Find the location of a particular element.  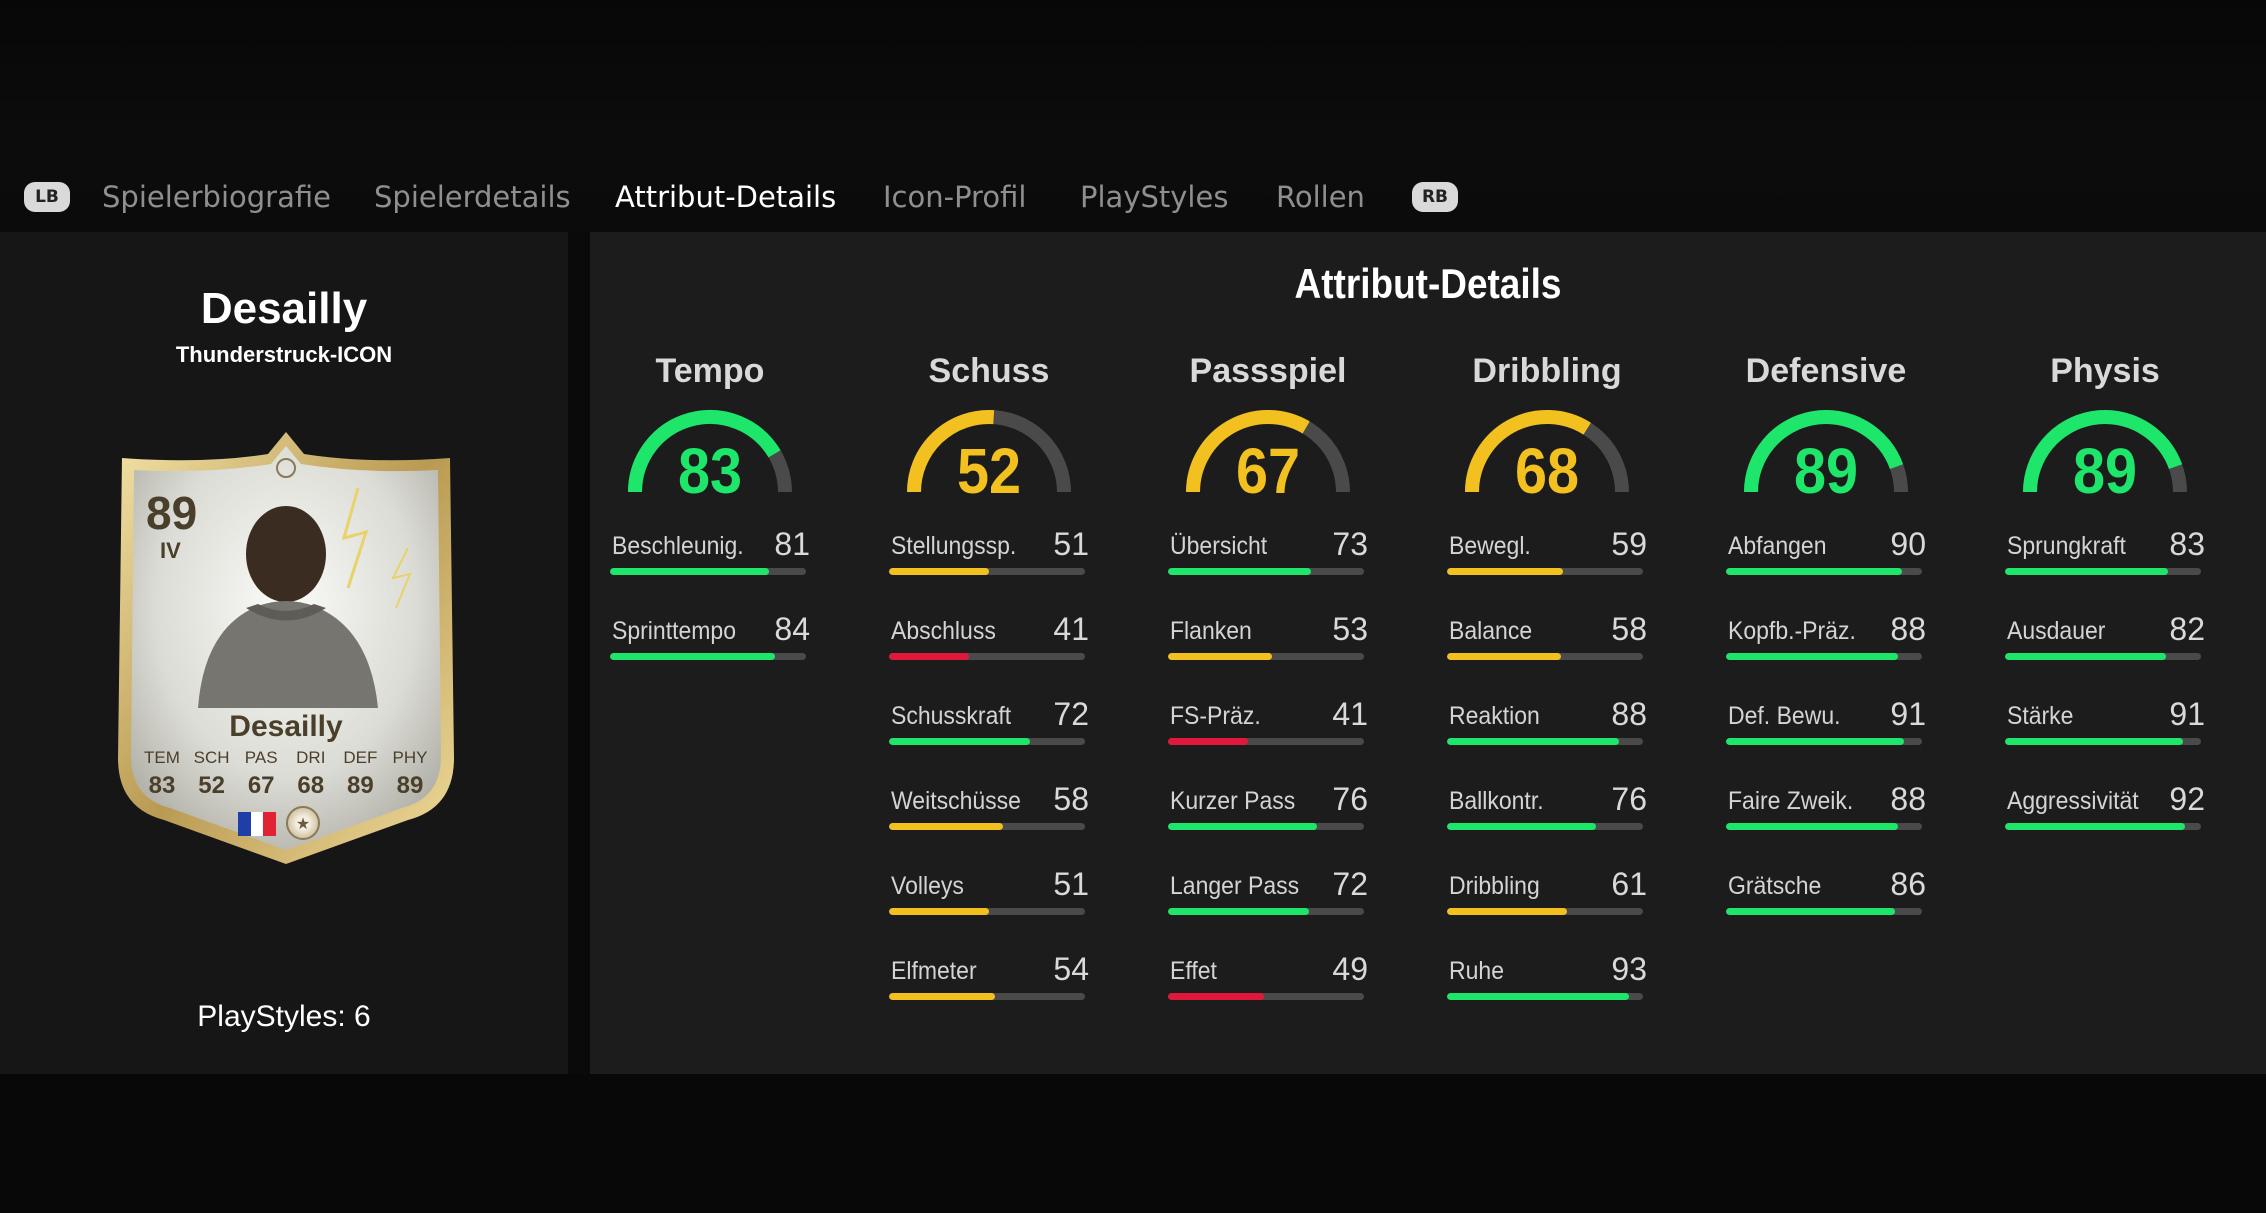

sub-attribute-value: 58 is located at coordinates (1629, 629).